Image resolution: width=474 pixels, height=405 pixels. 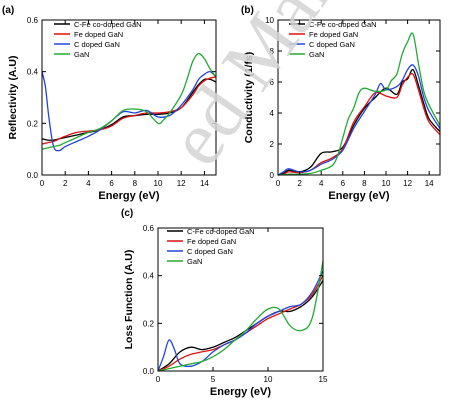 What do you see at coordinates (8, 10) in the screenshot?
I see `panel-label: (a)` at bounding box center [8, 10].